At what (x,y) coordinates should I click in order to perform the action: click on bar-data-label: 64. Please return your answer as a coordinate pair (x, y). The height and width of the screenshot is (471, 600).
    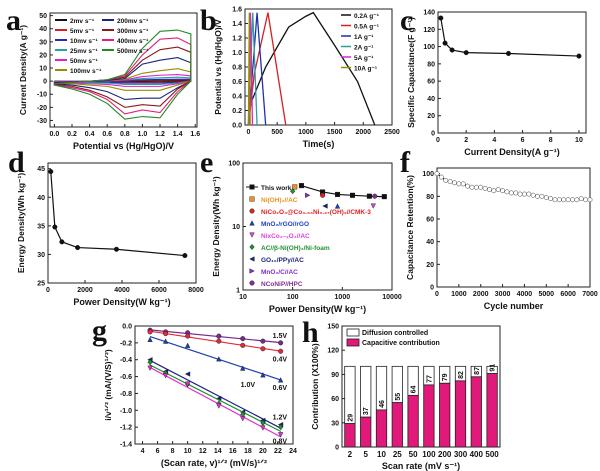
    Looking at the image, I should click on (414, 389).